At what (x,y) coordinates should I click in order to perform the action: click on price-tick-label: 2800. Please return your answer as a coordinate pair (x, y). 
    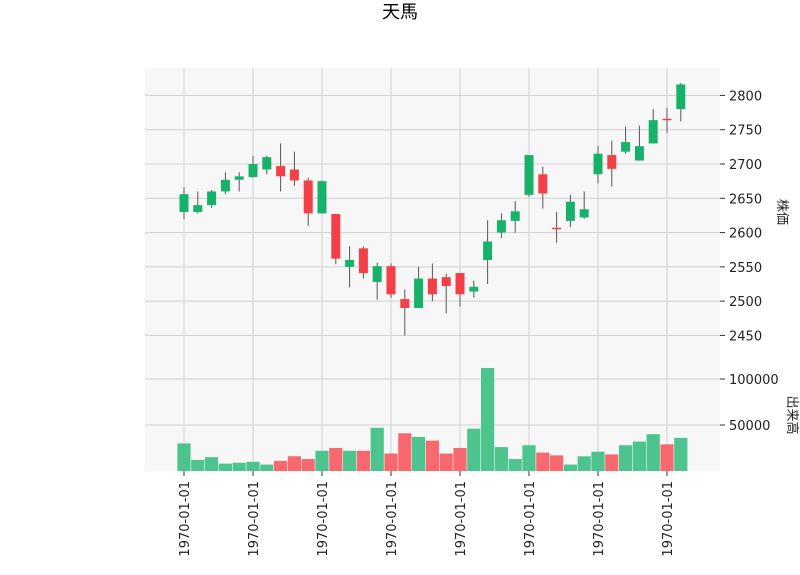
    Looking at the image, I should click on (745, 96).